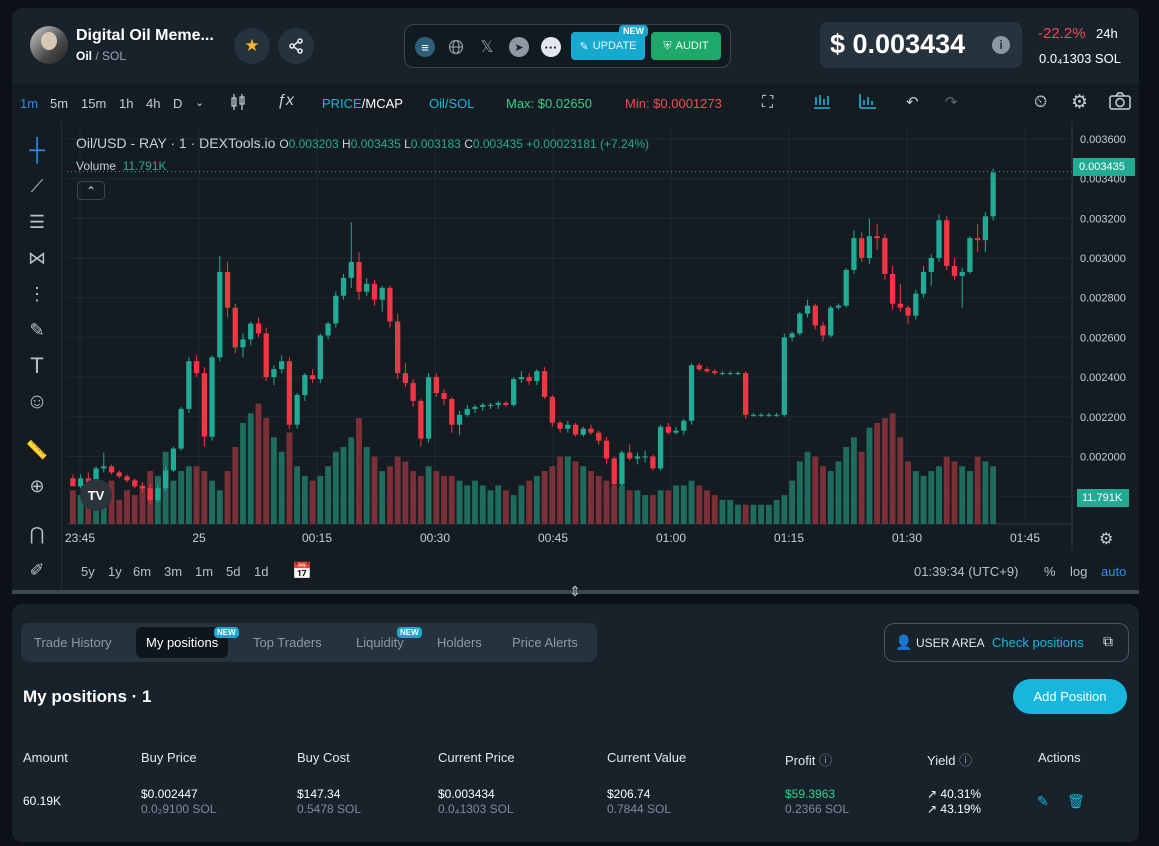  What do you see at coordinates (153, 103) in the screenshot?
I see `timeframe-4h: 4h` at bounding box center [153, 103].